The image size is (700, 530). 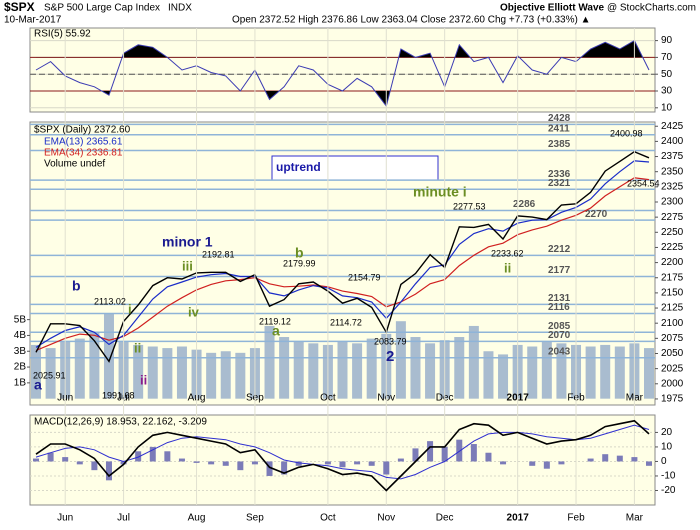 I want to click on wave-label: iv, so click(x=194, y=311).